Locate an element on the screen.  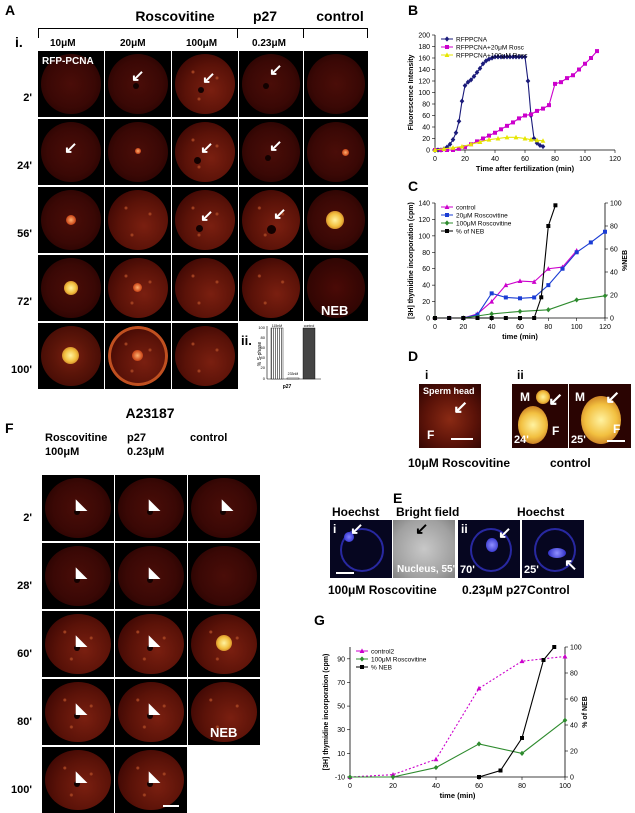
inset-xlabel: p27 is located at coordinates (287, 387).